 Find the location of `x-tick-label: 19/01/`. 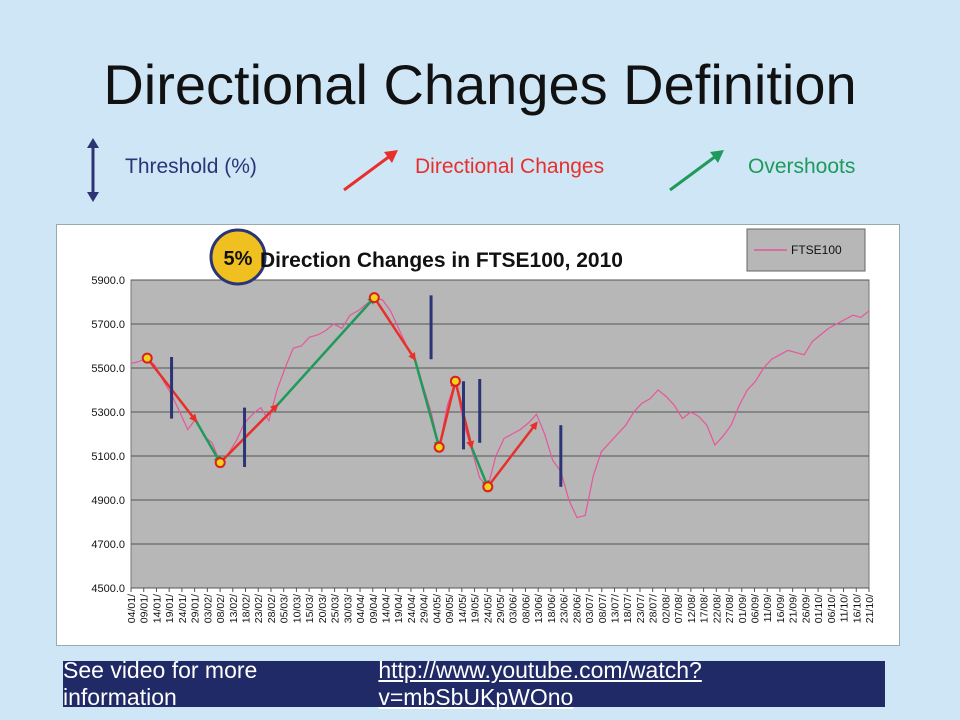

x-tick-label: 19/01/ is located at coordinates (170, 608).